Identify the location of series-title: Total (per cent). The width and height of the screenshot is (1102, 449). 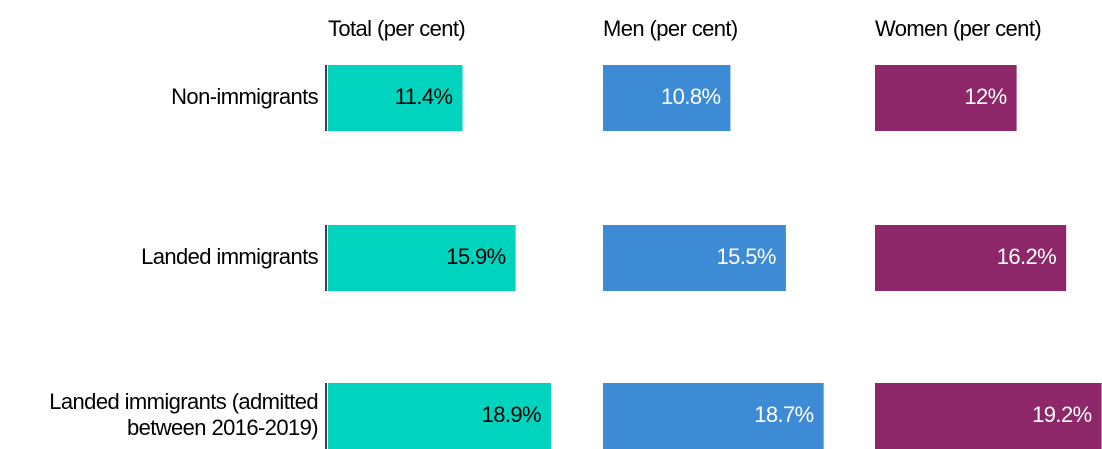
(396, 28).